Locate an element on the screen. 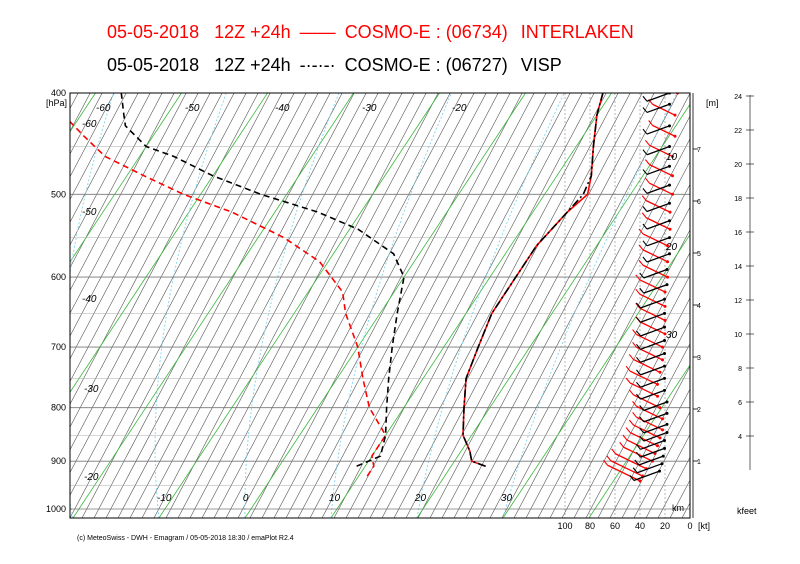  wind-tick-label: 100 is located at coordinates (564, 526).